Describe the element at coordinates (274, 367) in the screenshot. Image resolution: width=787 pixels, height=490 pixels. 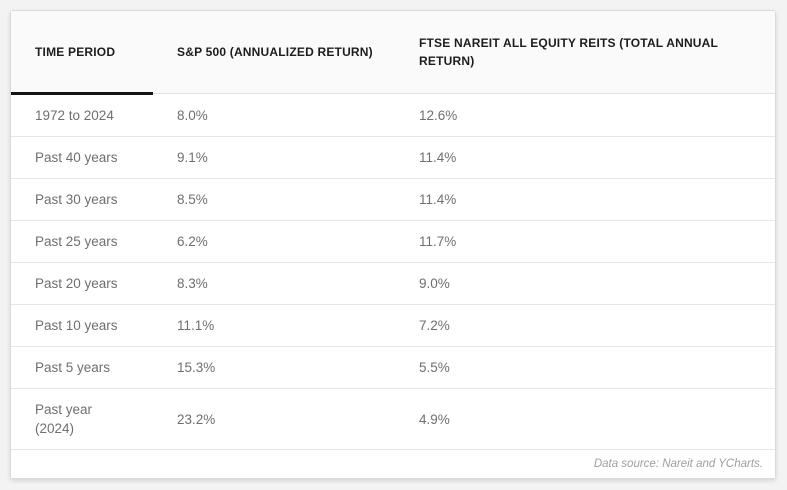
I see `sp500-value-cell: 15.3%` at that location.